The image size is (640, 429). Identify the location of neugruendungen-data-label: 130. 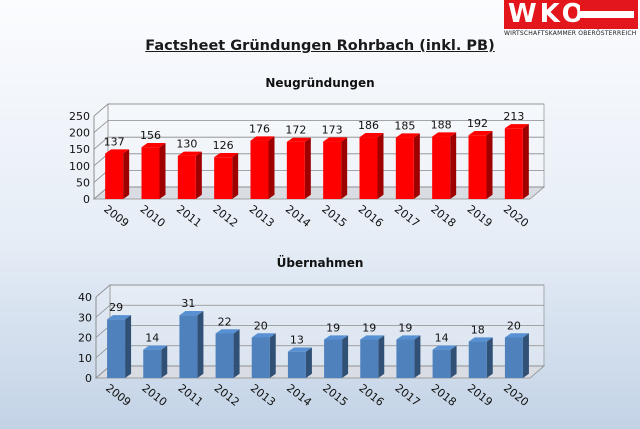
(186, 144).